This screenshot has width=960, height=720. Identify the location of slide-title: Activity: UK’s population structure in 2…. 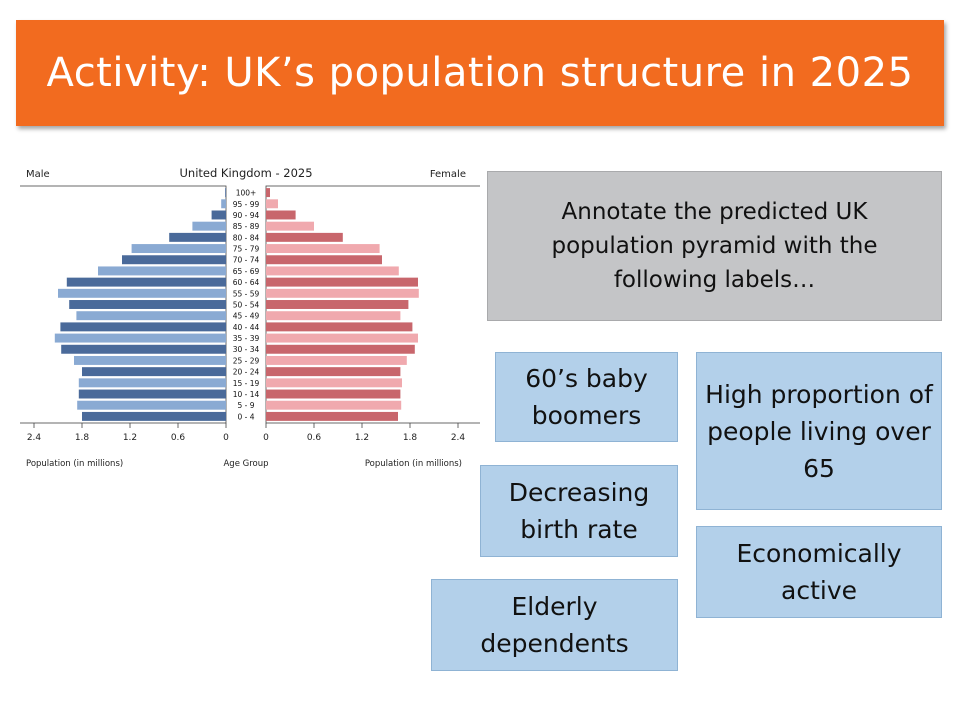
(480, 73).